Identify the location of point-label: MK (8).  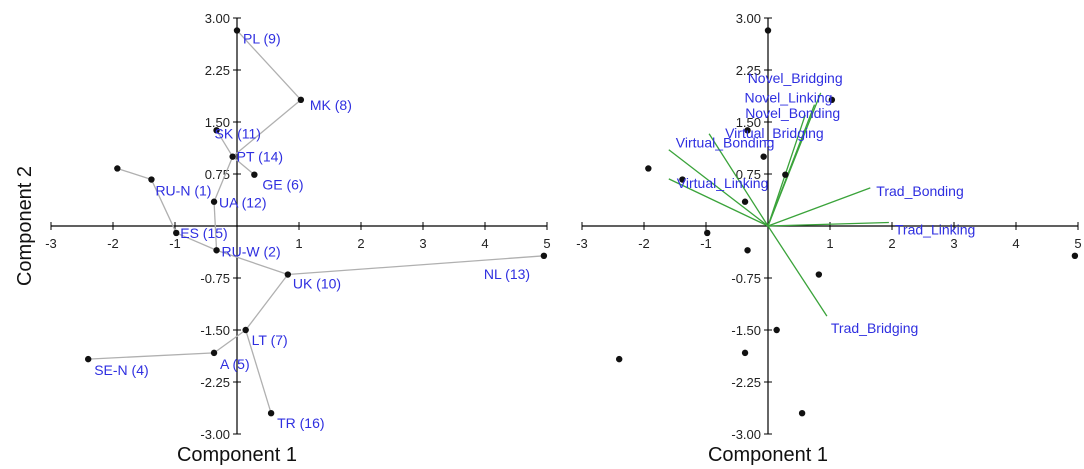
(331, 105).